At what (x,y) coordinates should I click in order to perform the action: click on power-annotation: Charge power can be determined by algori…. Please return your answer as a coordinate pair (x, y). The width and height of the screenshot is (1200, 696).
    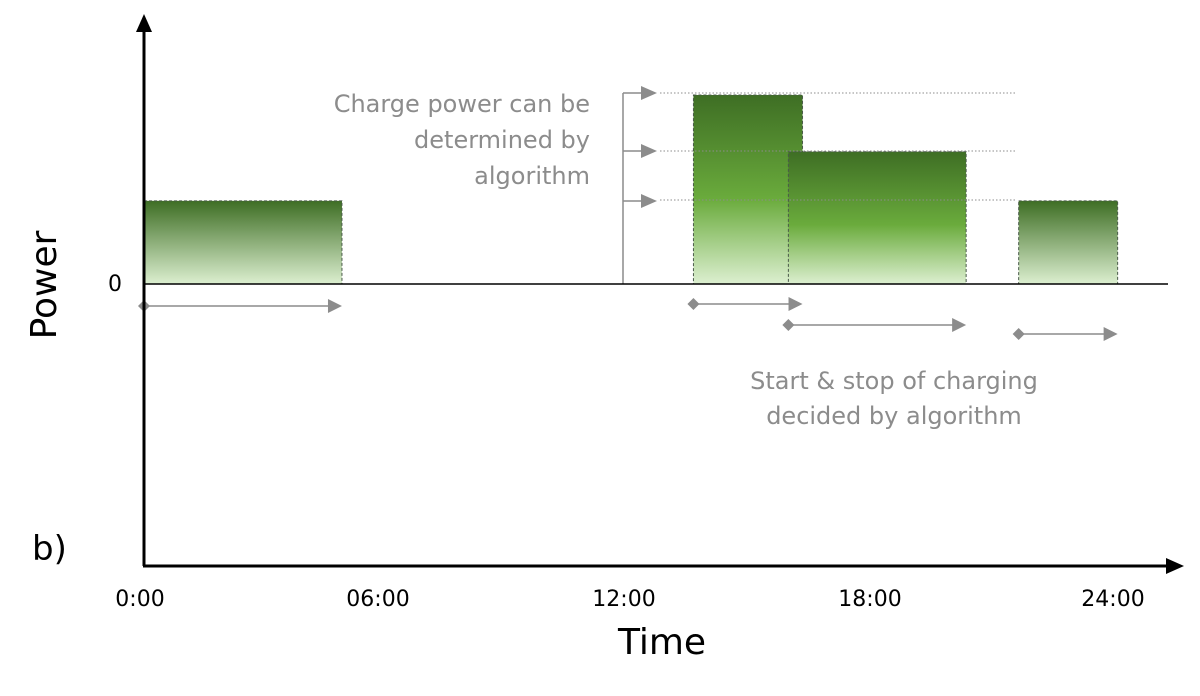
    Looking at the image, I should click on (462, 140).